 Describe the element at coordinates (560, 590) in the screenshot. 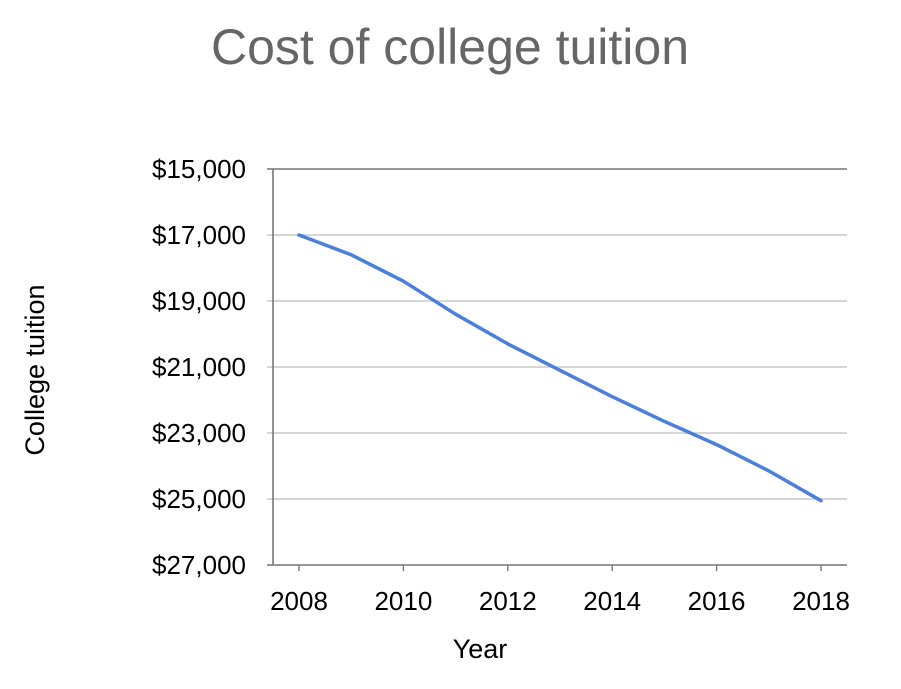

I see `x-axis-ticks: 2008 2010 2012 2014 2016 2018` at that location.